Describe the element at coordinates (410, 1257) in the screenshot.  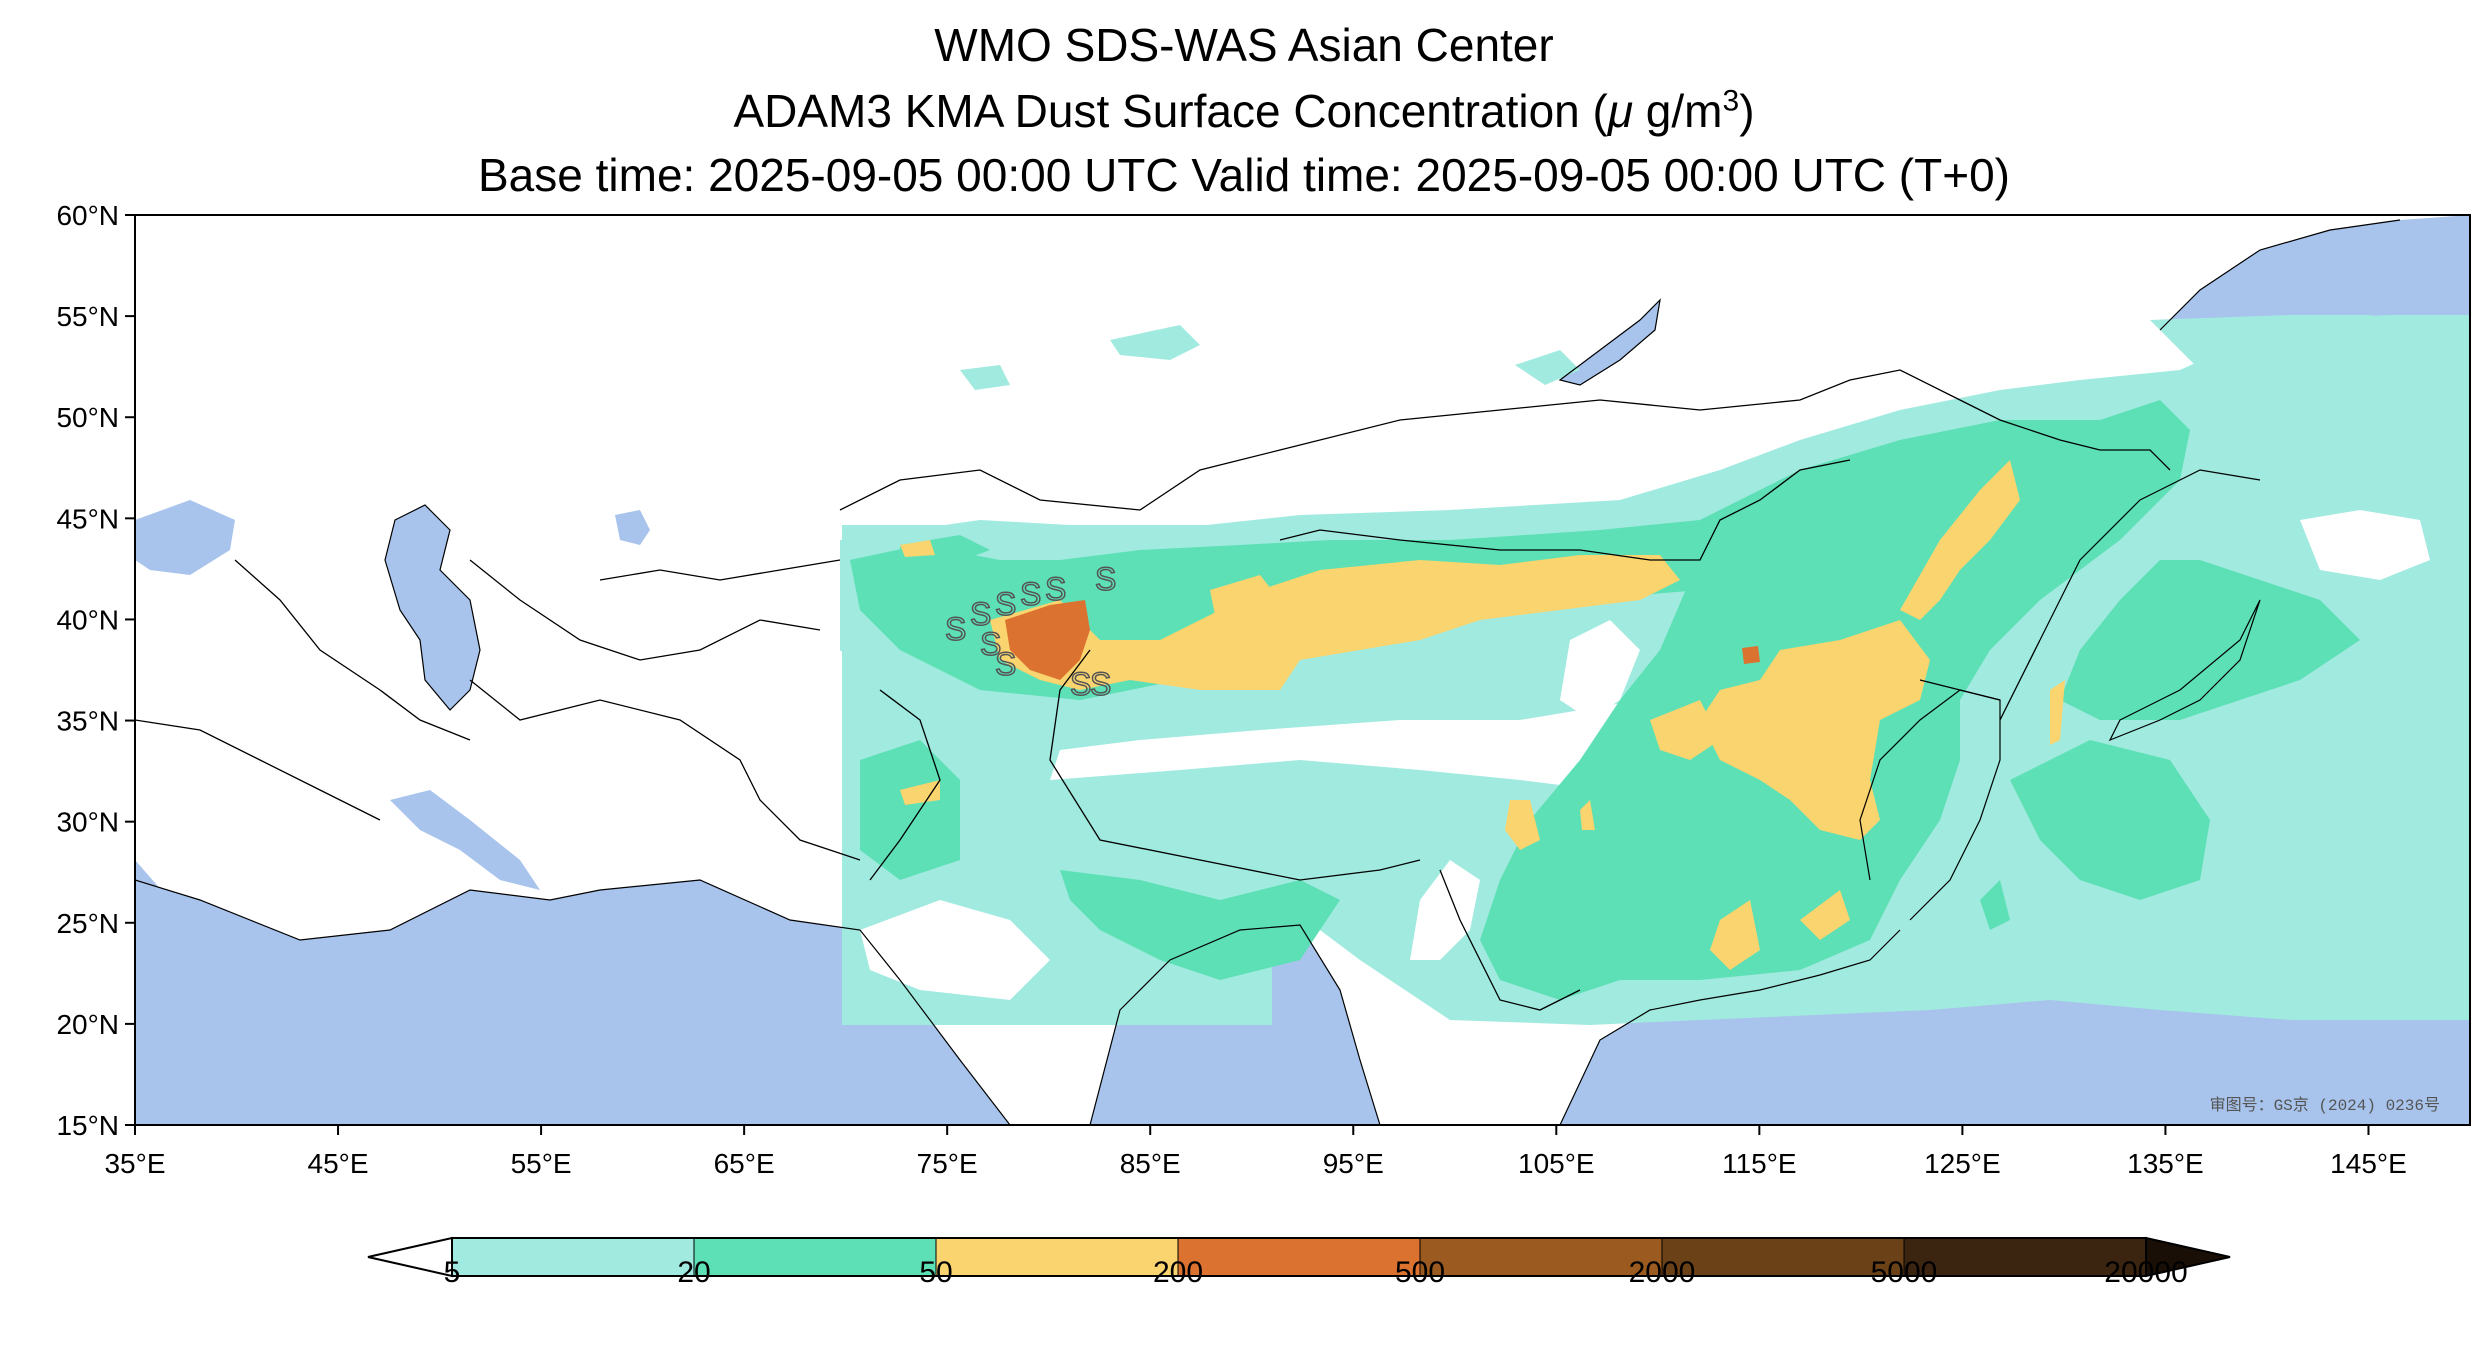
I see `colorbar-low-extend` at that location.